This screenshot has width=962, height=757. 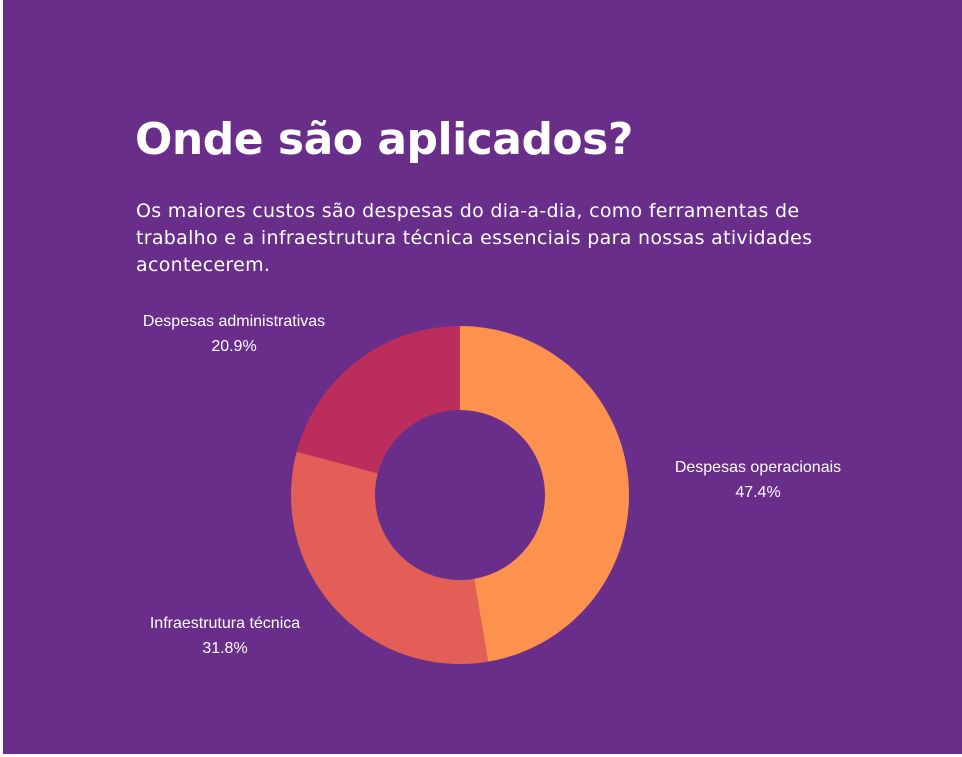 What do you see at coordinates (233, 346) in the screenshot?
I see `slice-value-label: 20.9%` at bounding box center [233, 346].